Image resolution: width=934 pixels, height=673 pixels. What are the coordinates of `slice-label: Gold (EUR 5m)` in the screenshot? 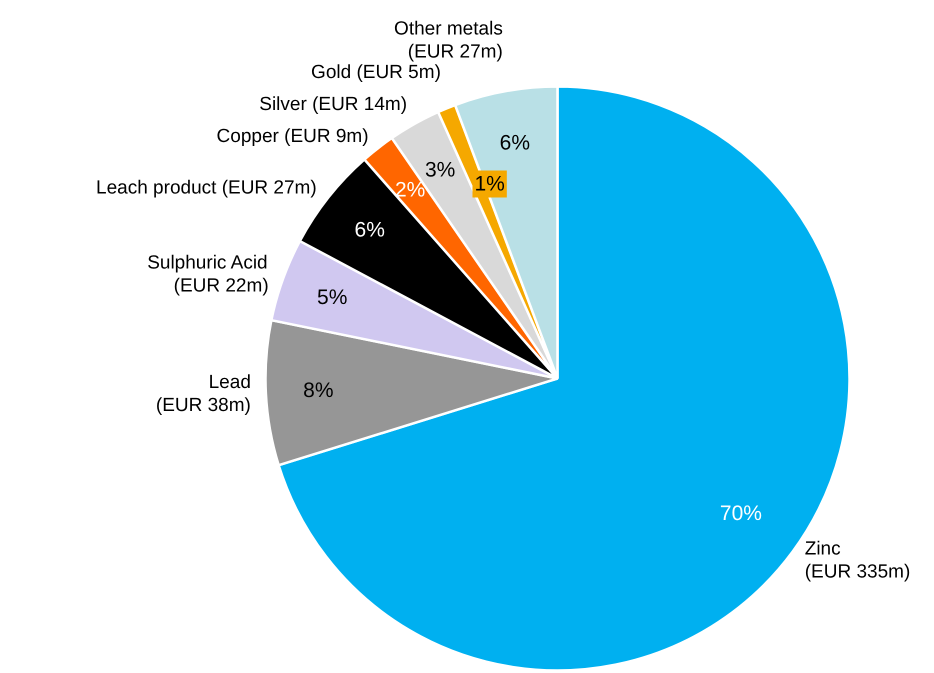 It's located at (376, 73).